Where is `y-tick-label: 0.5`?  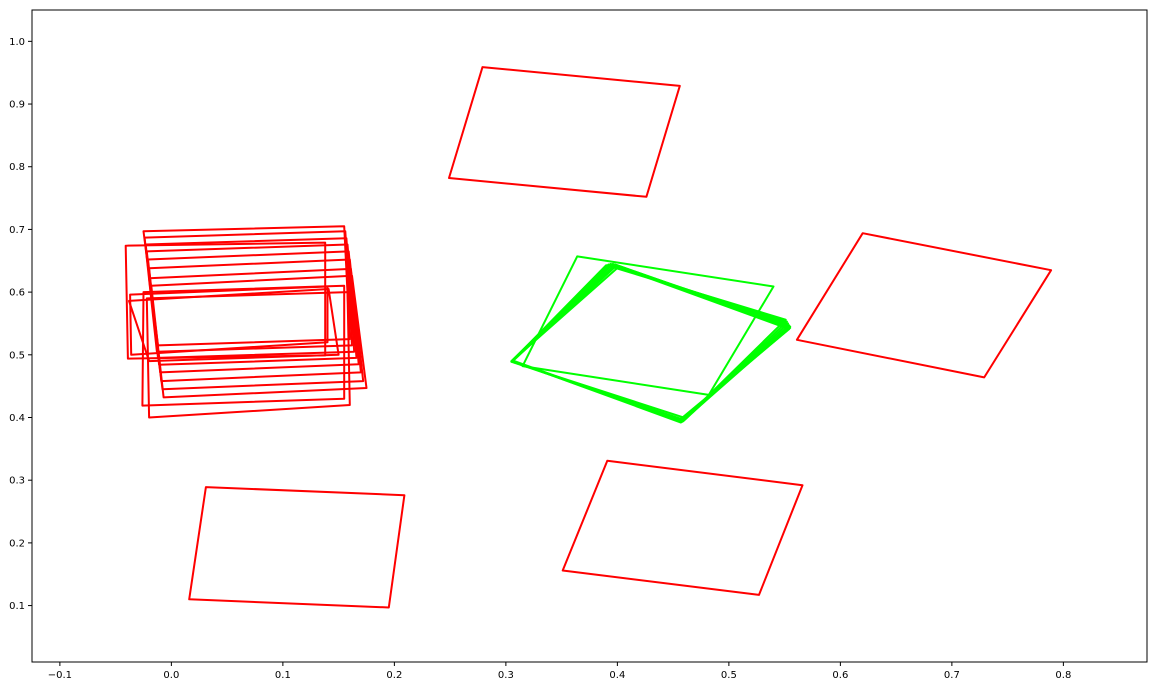 y-tick-label: 0.5 is located at coordinates (17, 355).